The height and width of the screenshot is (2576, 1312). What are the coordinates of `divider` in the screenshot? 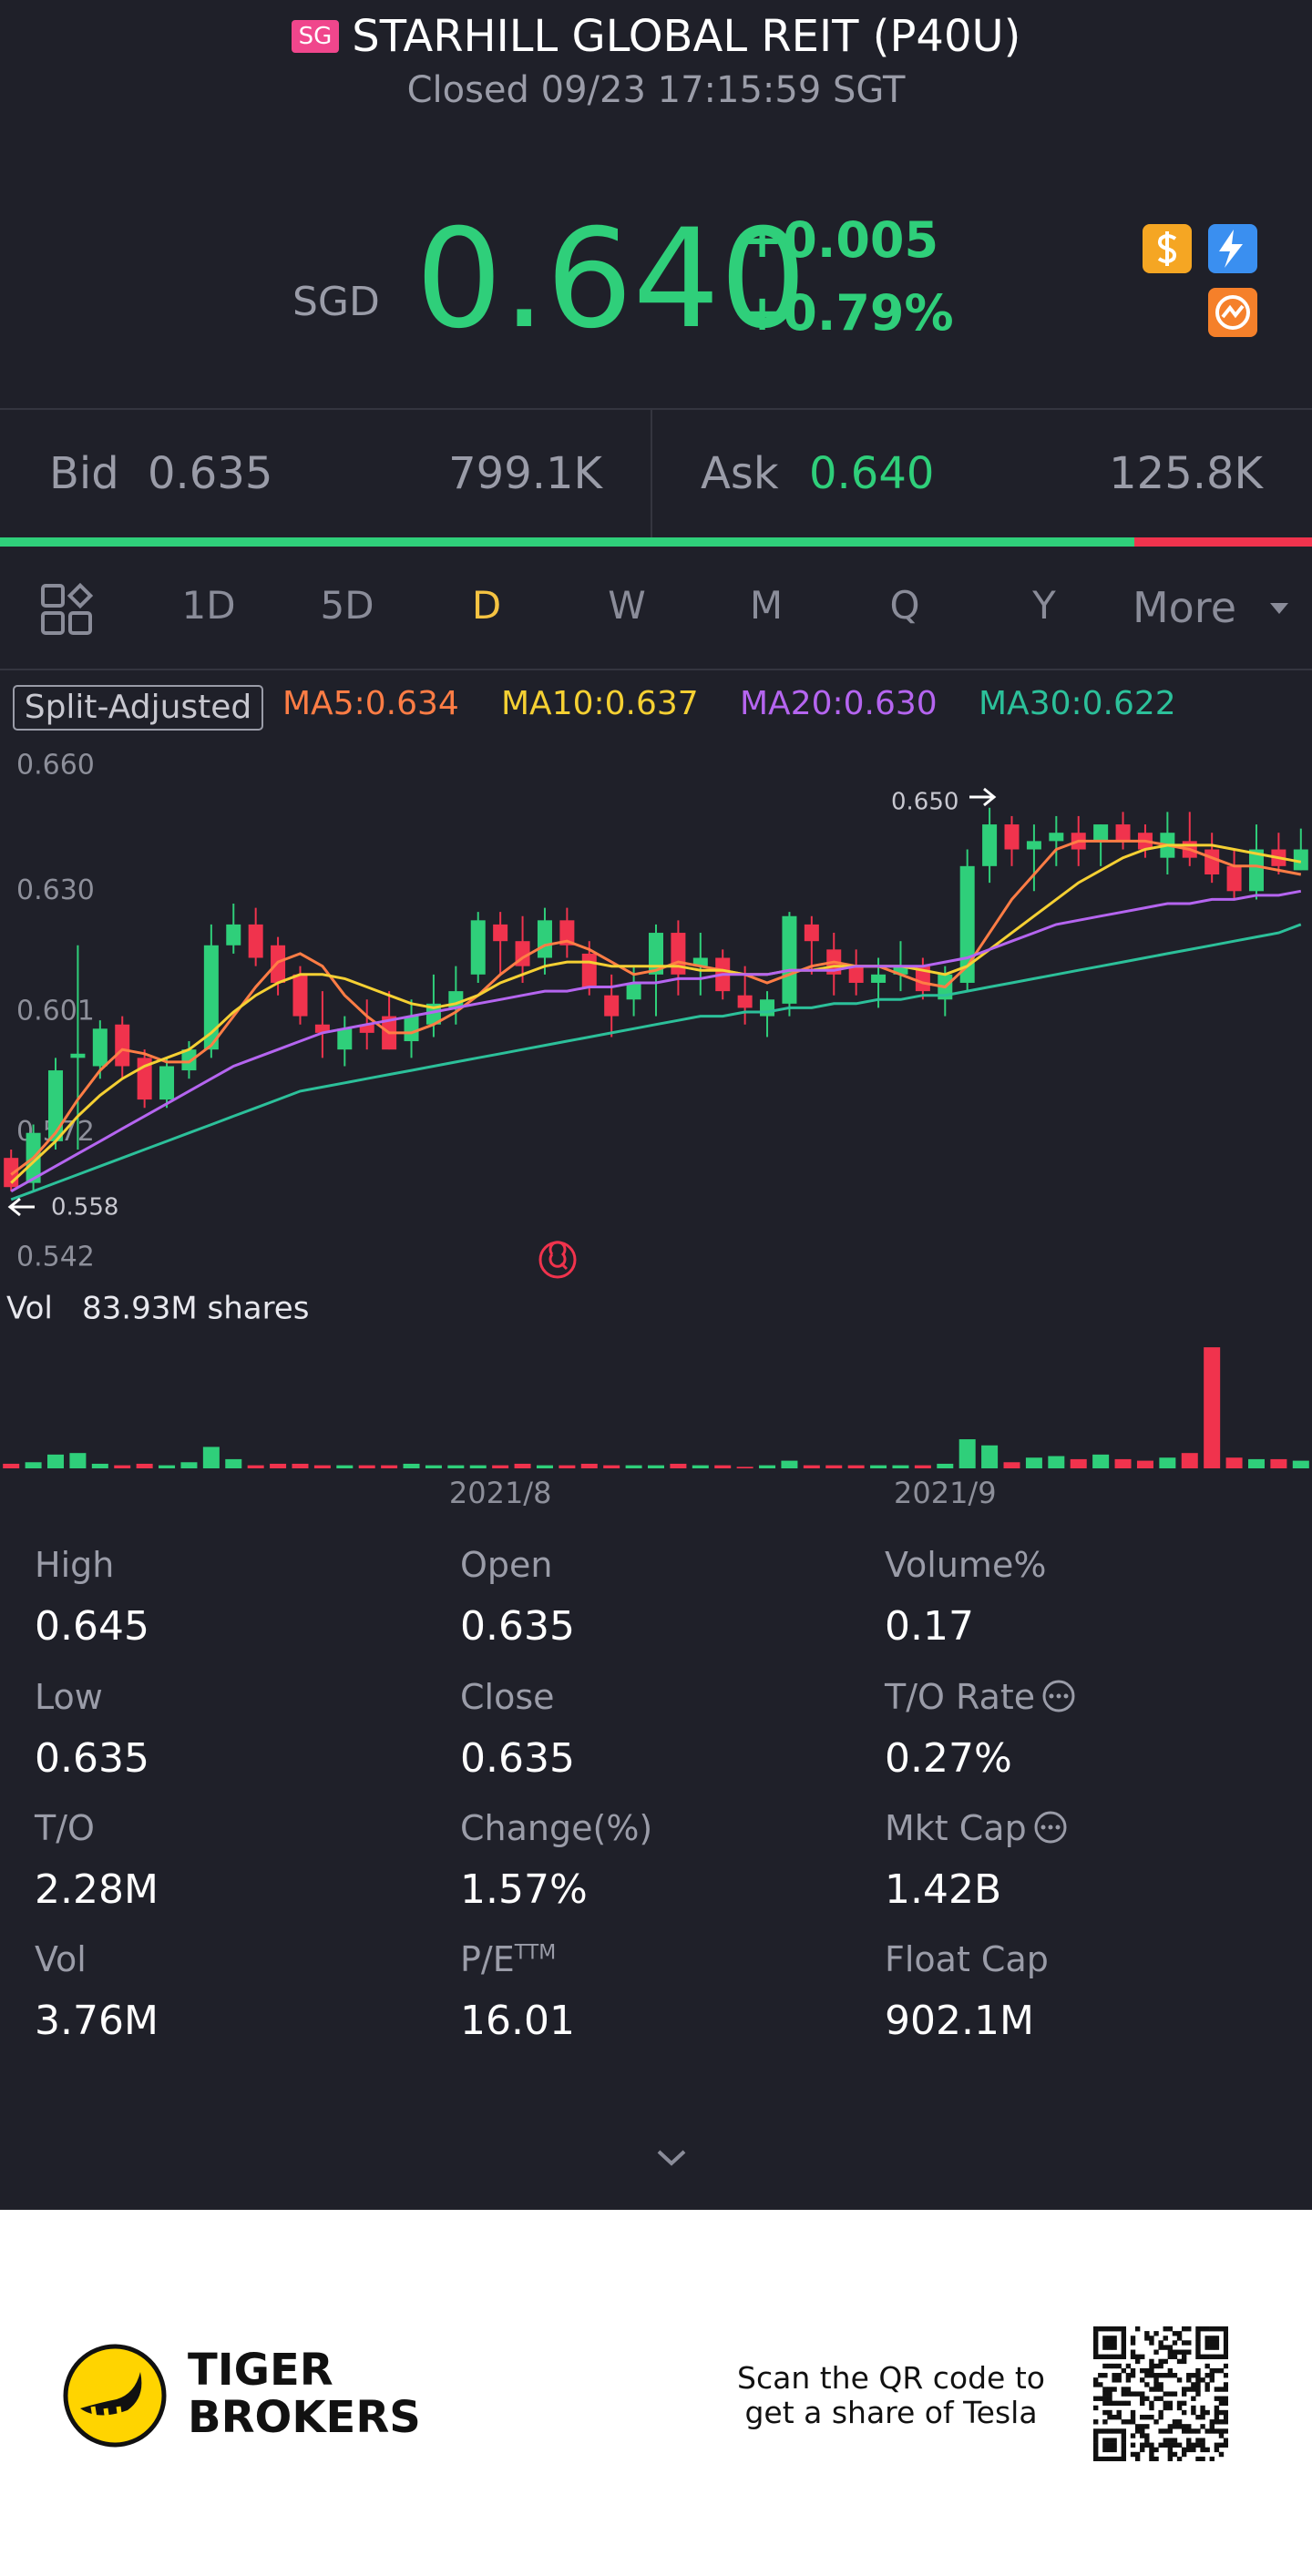 It's located at (656, 669).